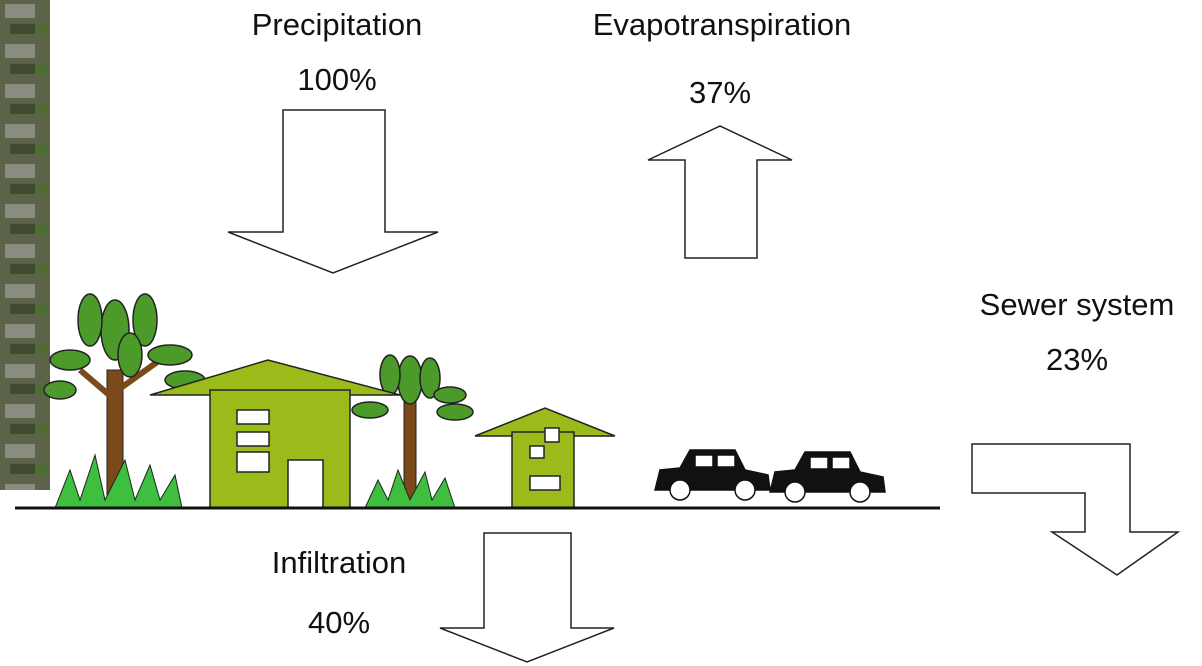 The width and height of the screenshot is (1202, 666). I want to click on evapotranspiration-arrow, so click(720, 192).